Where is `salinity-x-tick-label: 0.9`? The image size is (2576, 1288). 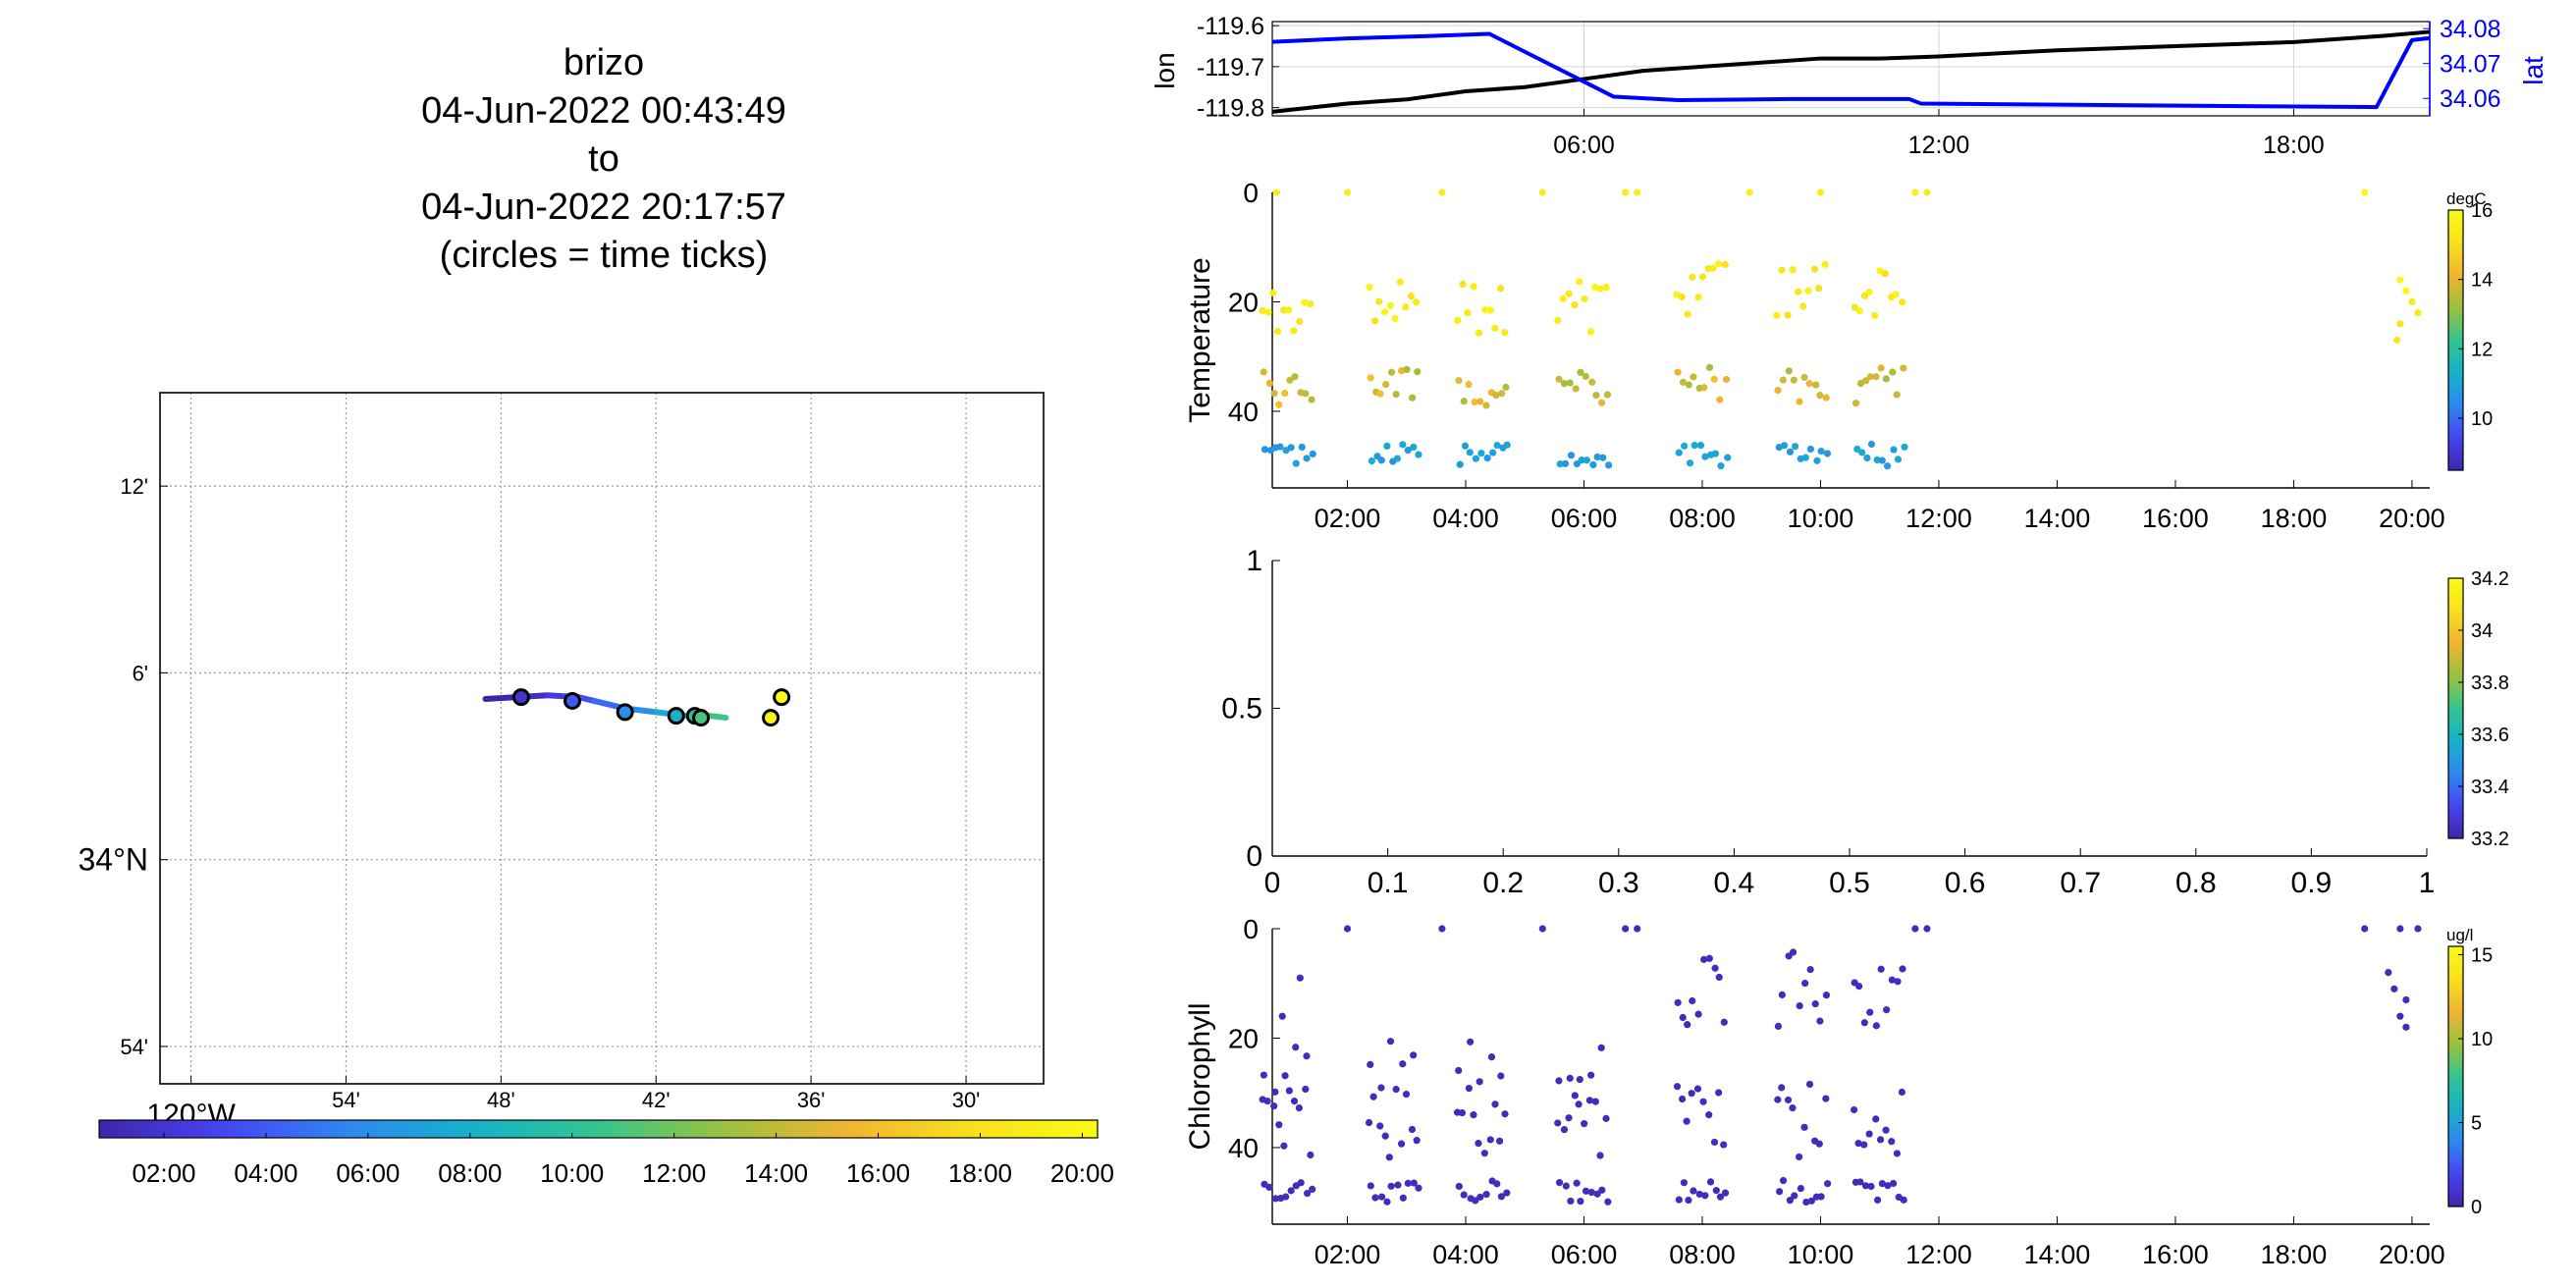
salinity-x-tick-label: 0.9 is located at coordinates (2312, 883).